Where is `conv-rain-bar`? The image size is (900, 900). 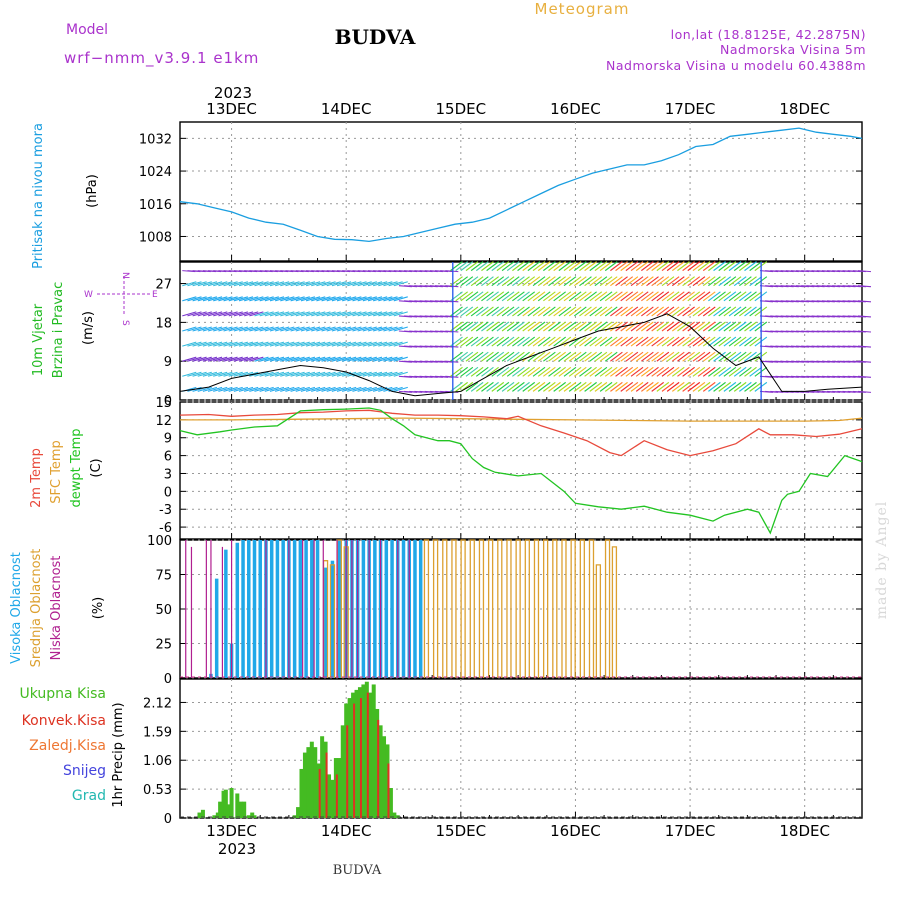 conv-rain-bar is located at coordinates (360, 758).